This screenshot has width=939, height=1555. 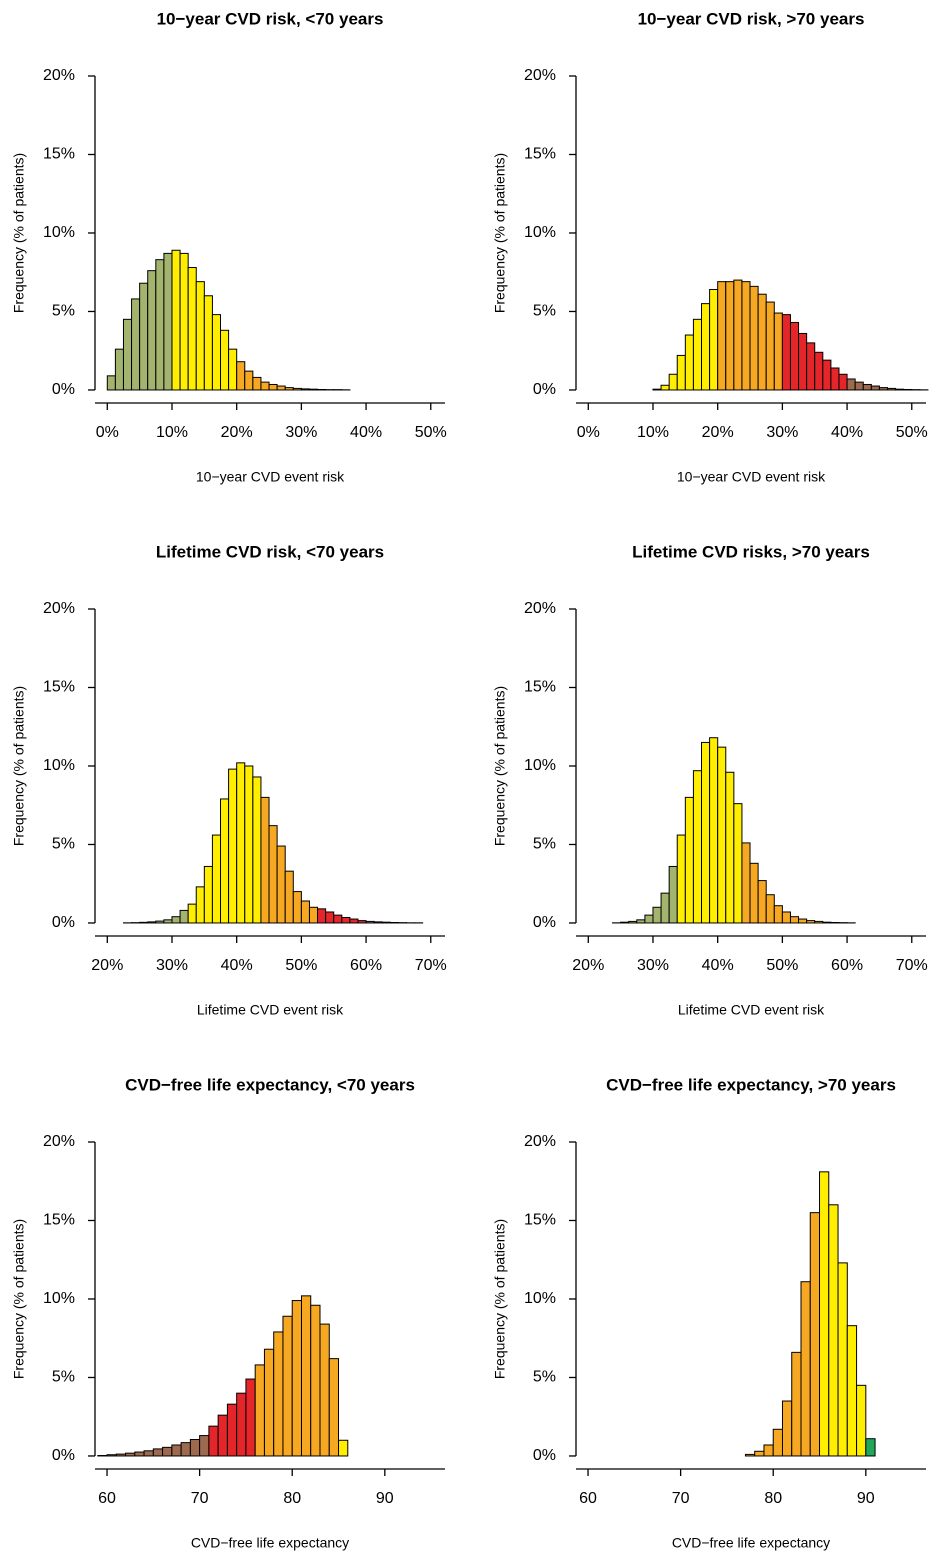 What do you see at coordinates (172, 432) in the screenshot?
I see `x-tick-label: 10%` at bounding box center [172, 432].